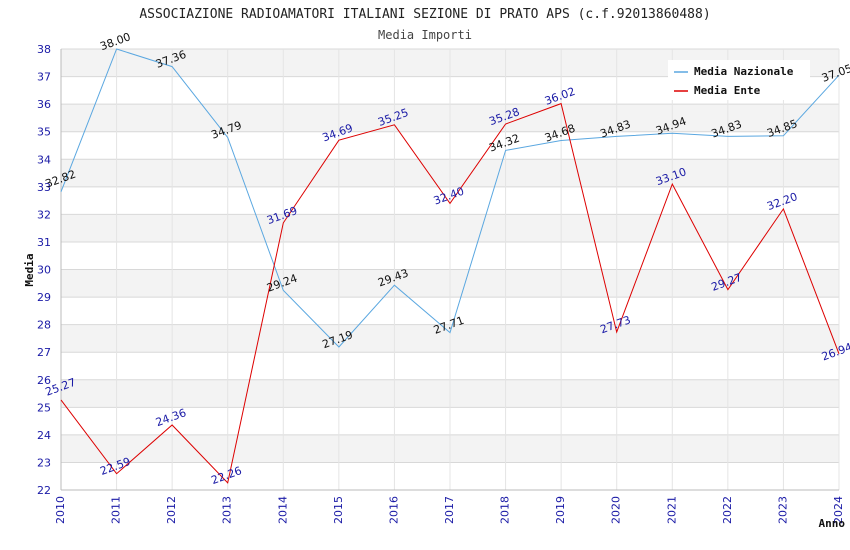 This screenshot has width=850, height=550. What do you see at coordinates (44, 159) in the screenshot?
I see `y-tick-label: 34` at bounding box center [44, 159].